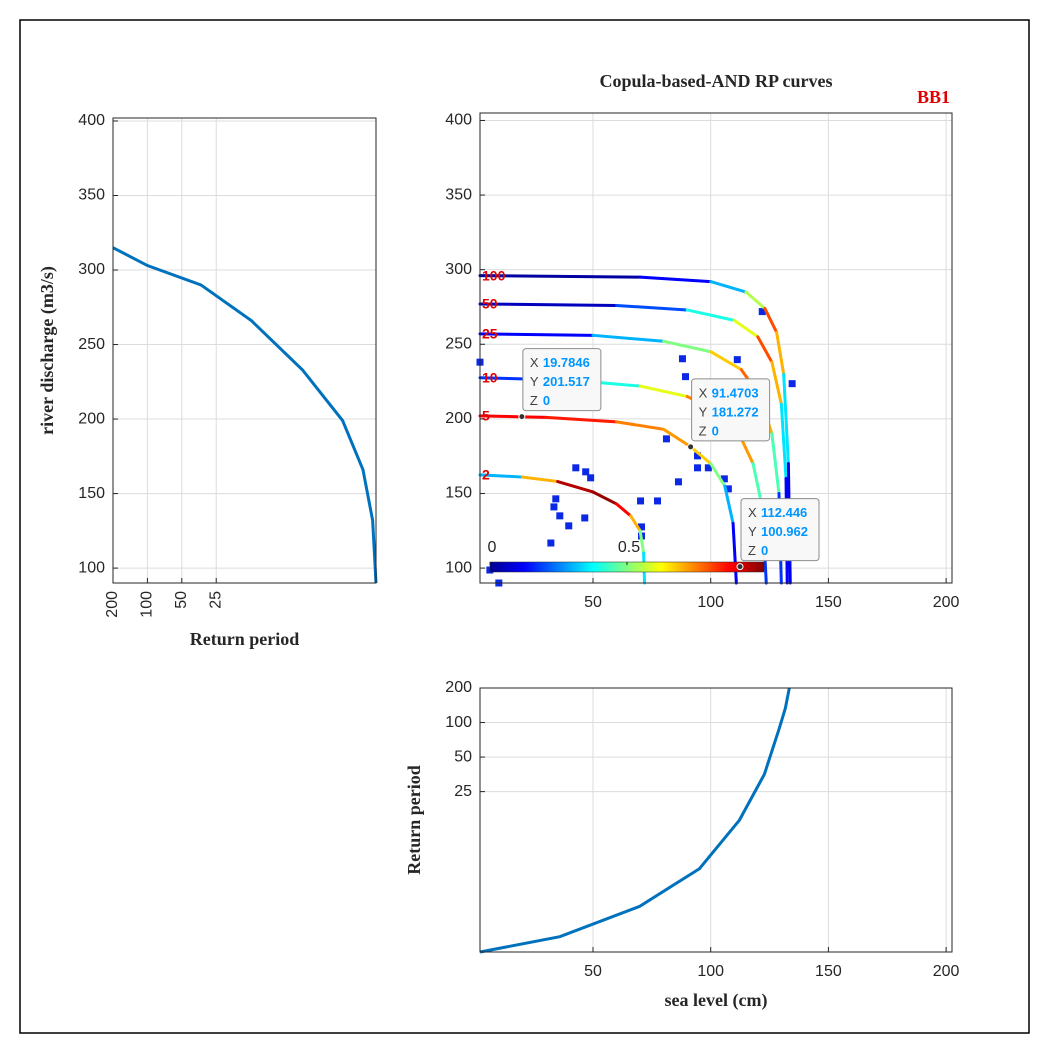 This screenshot has height=1053, width=1049. What do you see at coordinates (828, 602) in the screenshot?
I see `x-tick-label: 150` at bounding box center [828, 602].